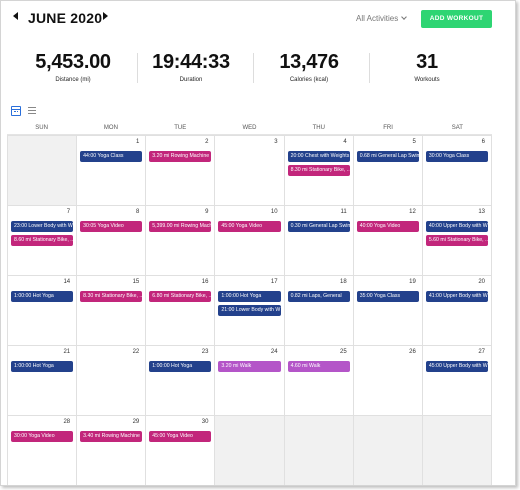  What do you see at coordinates (68, 212) in the screenshot?
I see `day-number: 7` at bounding box center [68, 212].